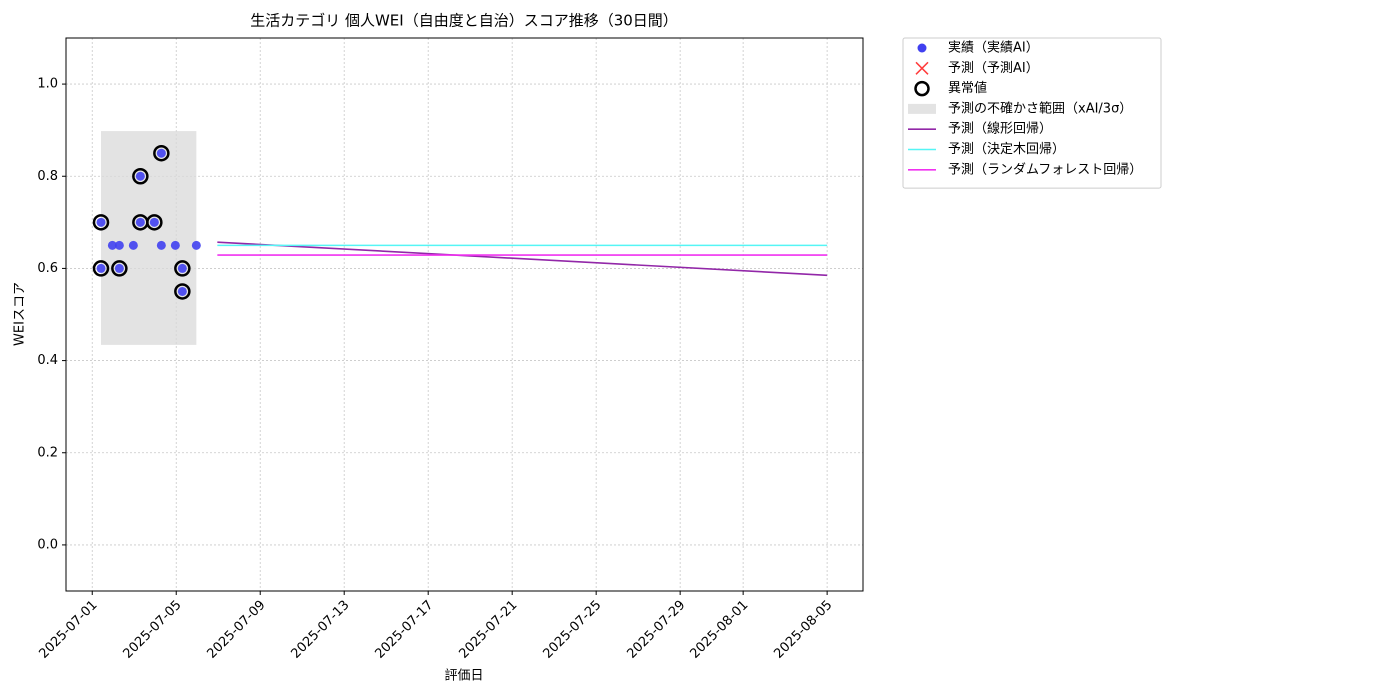 Image resolution: width=1400 pixels, height=700 pixels. Describe the element at coordinates (148, 238) in the screenshot. I see `uncertainty-band` at that location.